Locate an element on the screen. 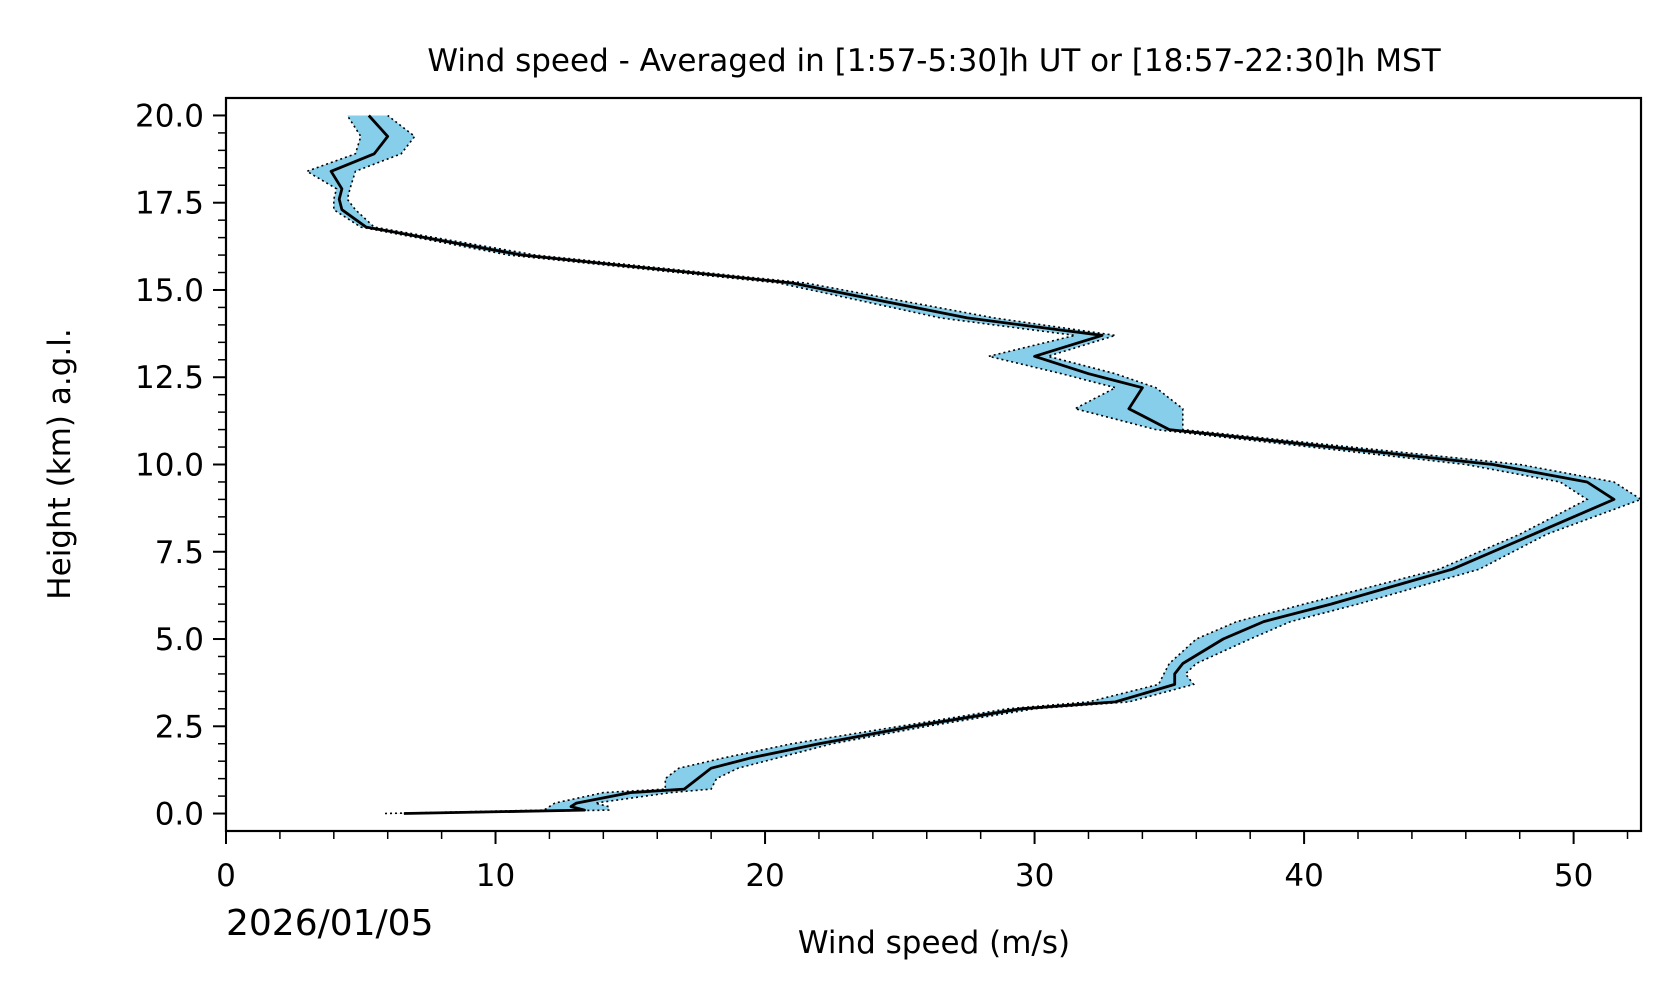 This screenshot has height=1003, width=1676. x-tick-label: 30 is located at coordinates (1034, 876).